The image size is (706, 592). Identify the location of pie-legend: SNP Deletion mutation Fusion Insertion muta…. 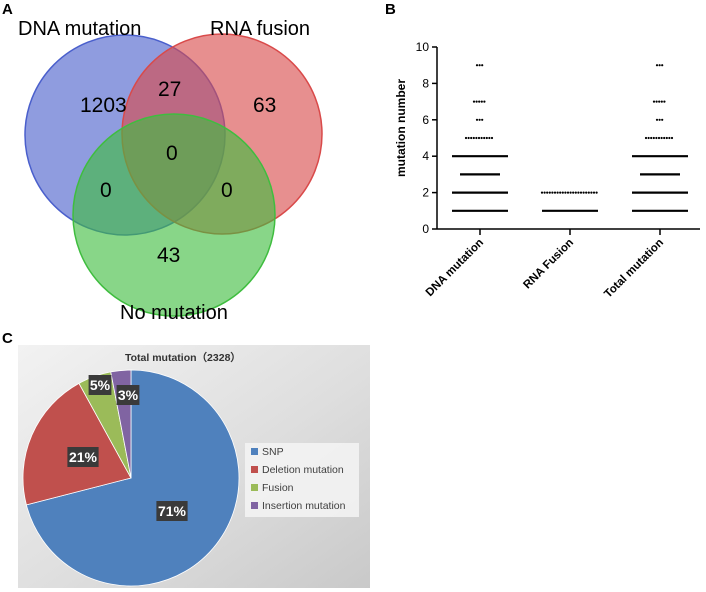
(298, 479).